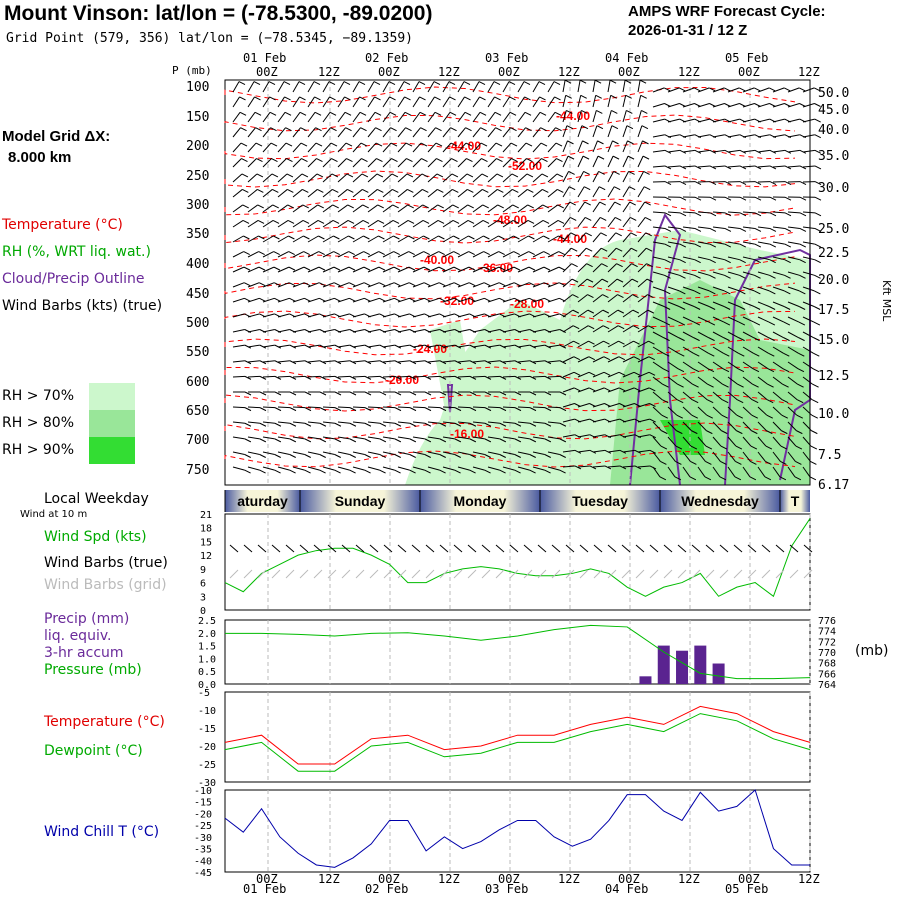 Image resolution: width=900 pixels, height=900 pixels. What do you see at coordinates (197, 470) in the screenshot?
I see `cs-y-tick: 750` at bounding box center [197, 470].